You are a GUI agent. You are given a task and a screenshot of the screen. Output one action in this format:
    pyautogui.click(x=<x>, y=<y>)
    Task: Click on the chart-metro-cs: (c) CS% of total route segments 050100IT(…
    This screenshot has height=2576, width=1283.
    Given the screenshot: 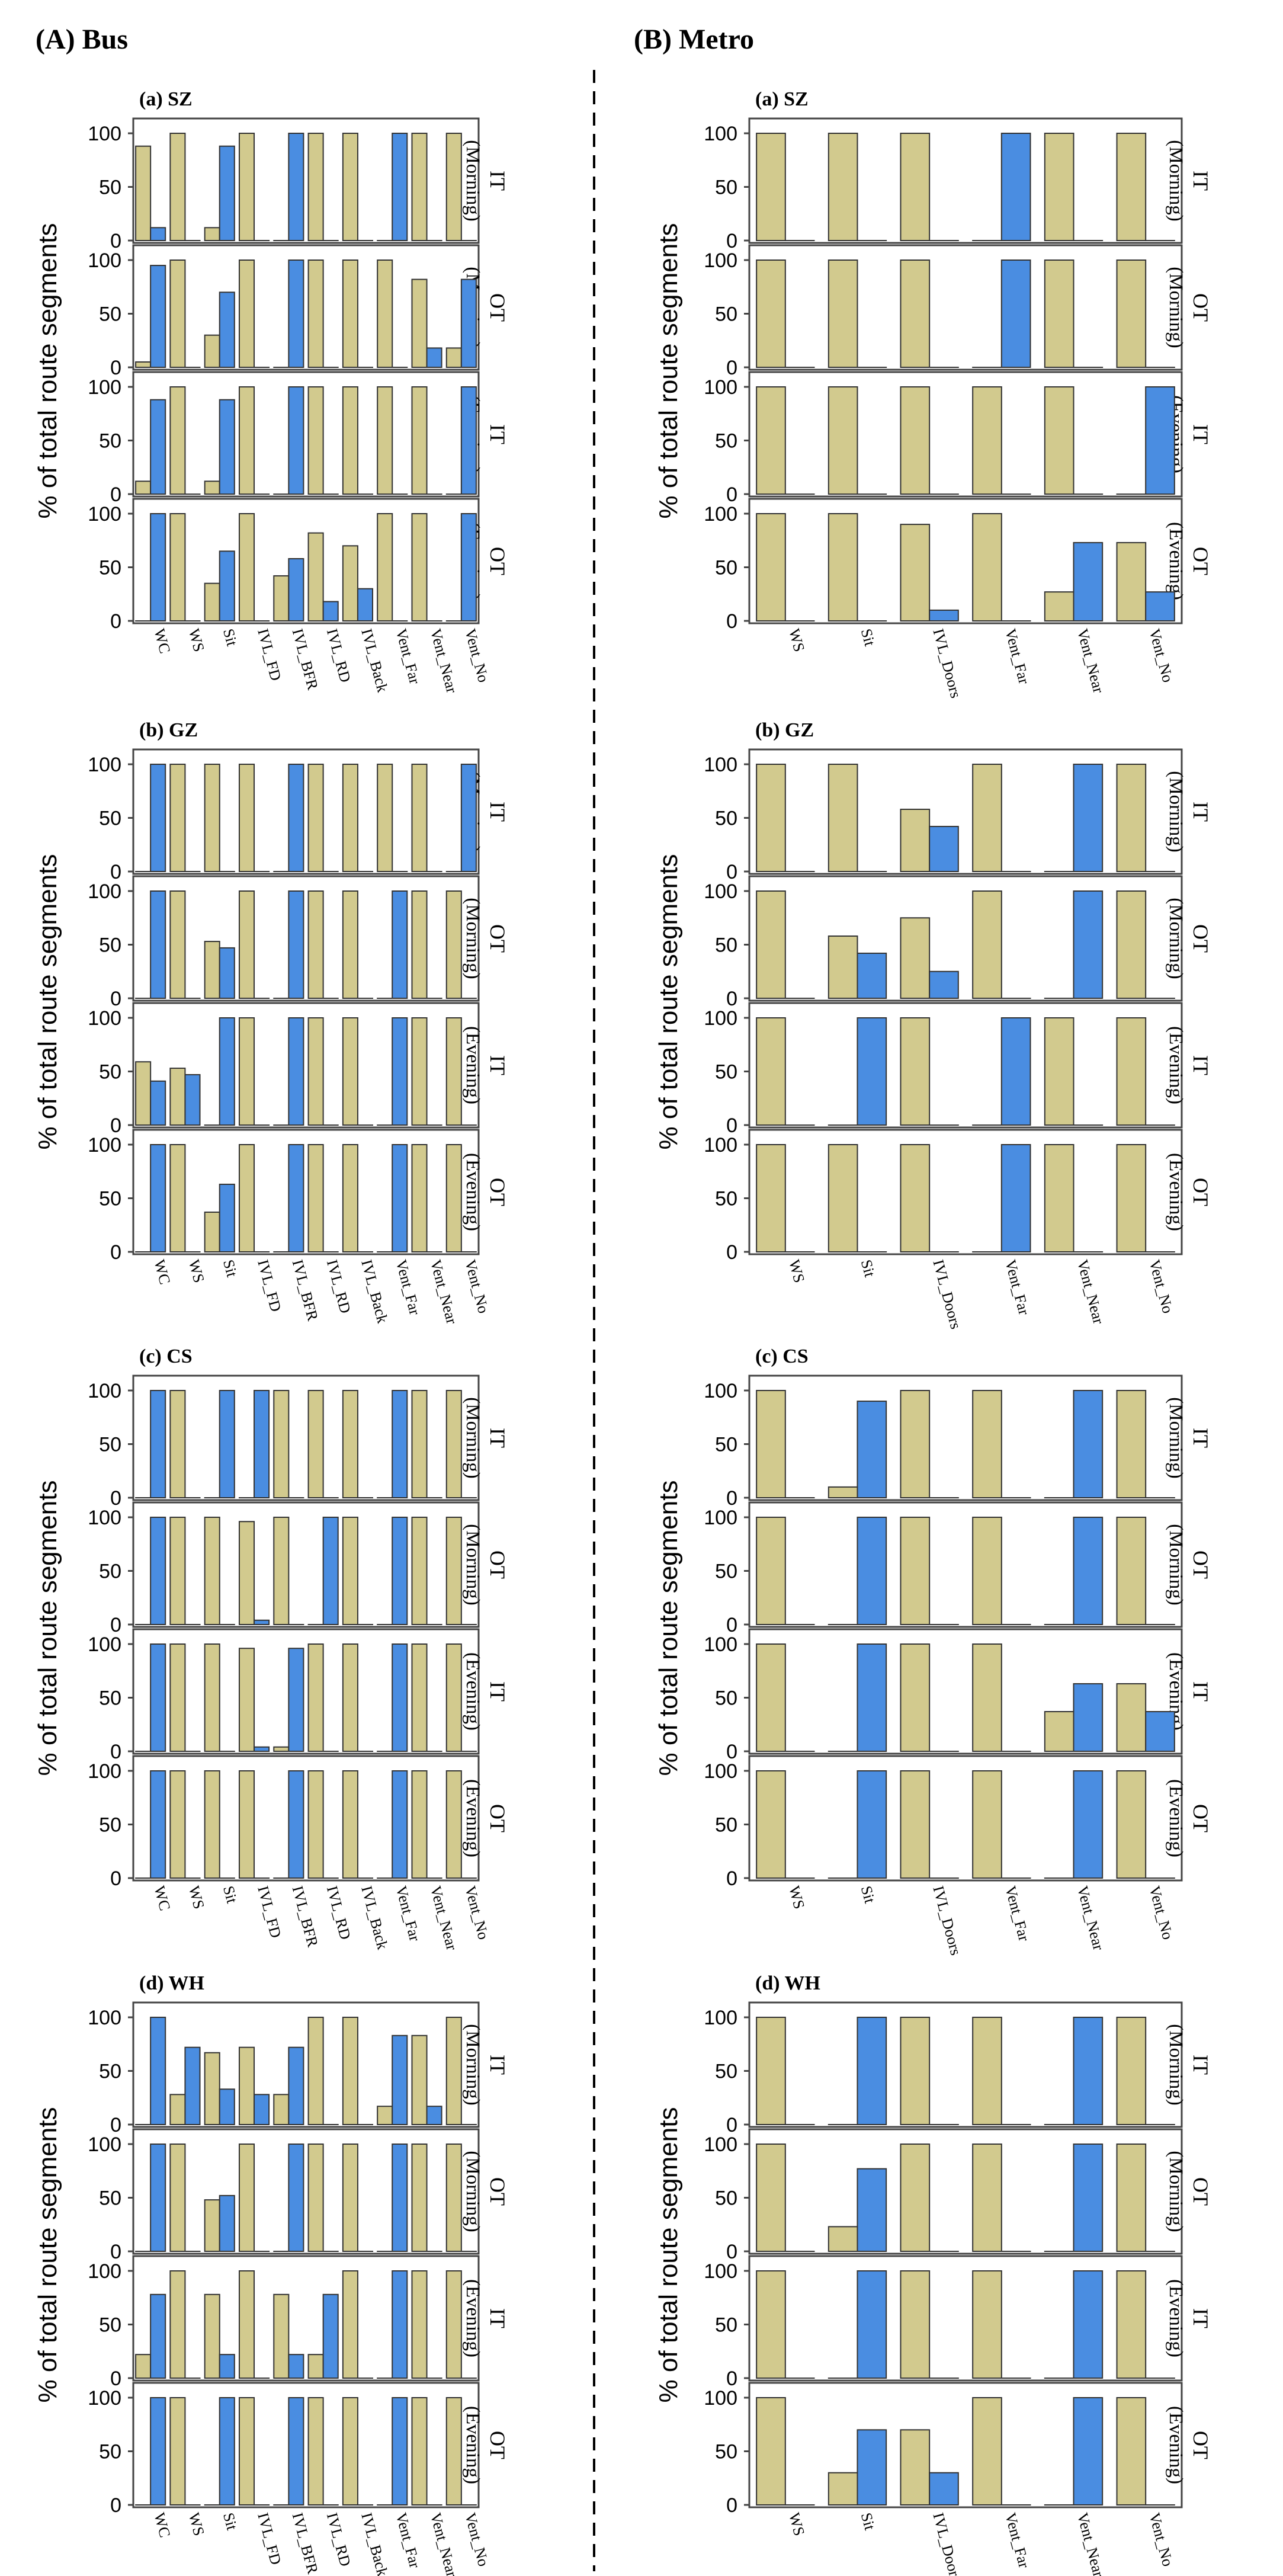 What is the action you would take?
    pyautogui.click(x=933, y=1651)
    